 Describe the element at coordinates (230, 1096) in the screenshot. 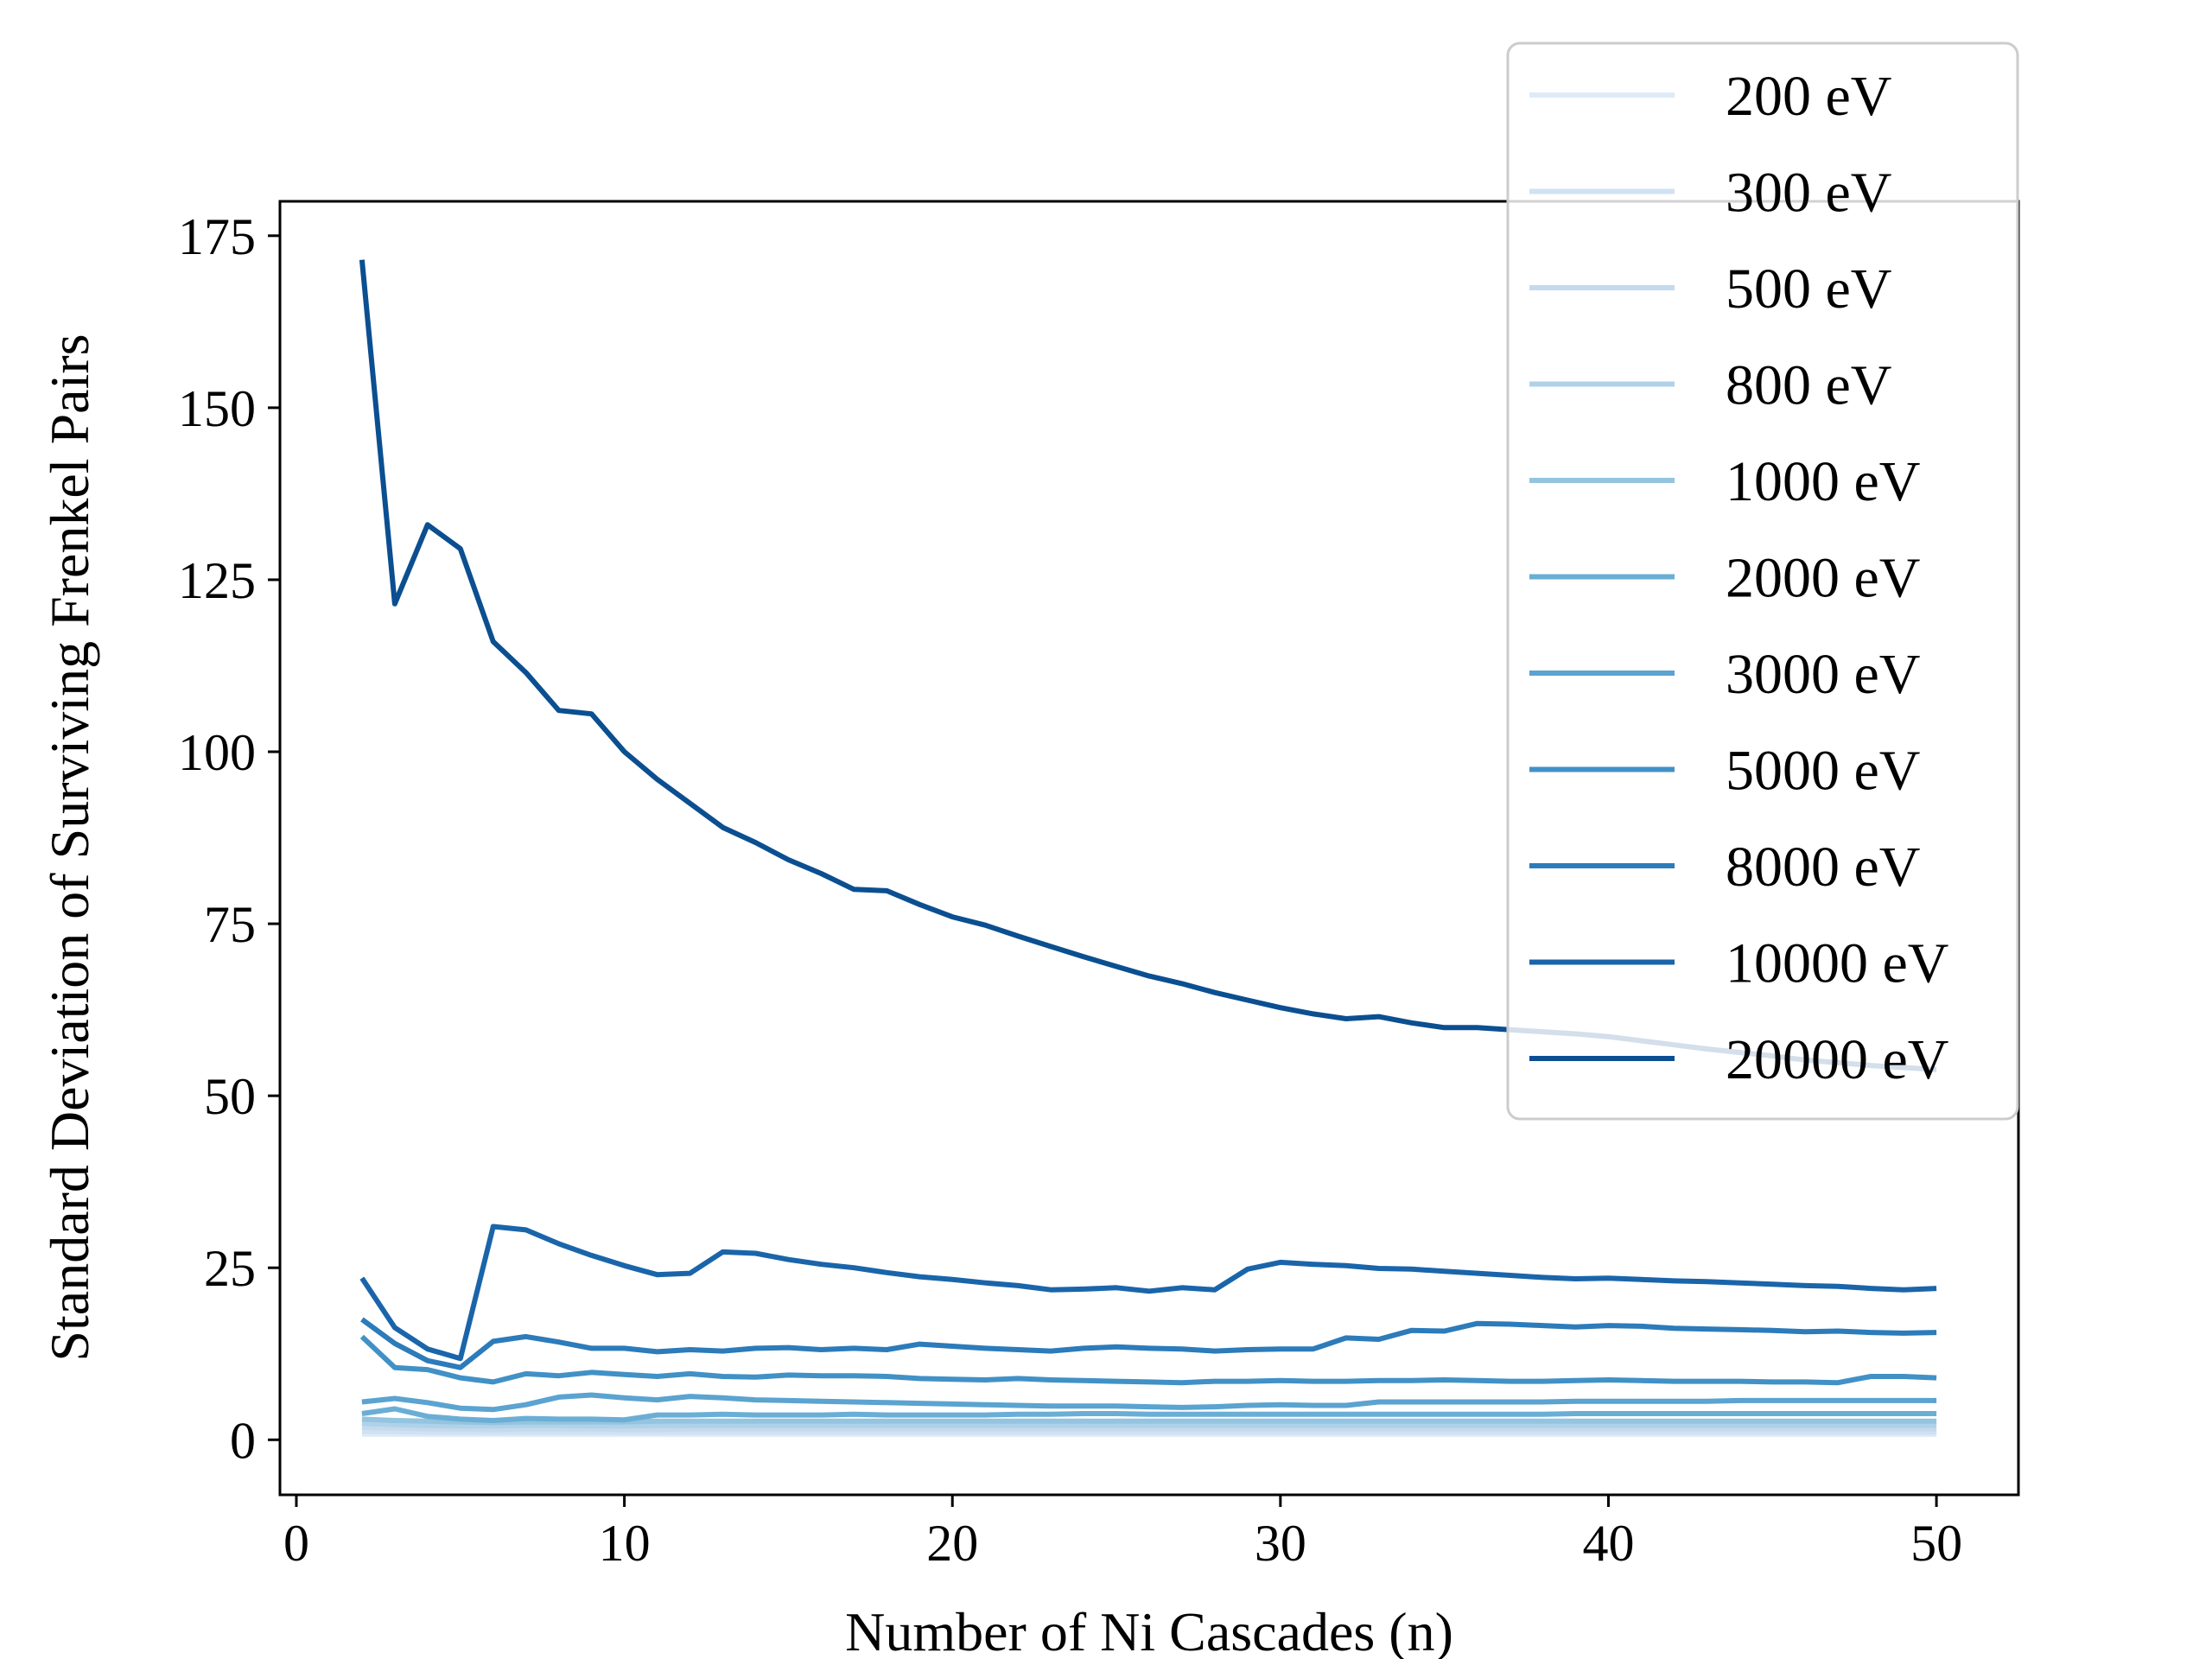

I see `y-tick-label-2: 50` at that location.